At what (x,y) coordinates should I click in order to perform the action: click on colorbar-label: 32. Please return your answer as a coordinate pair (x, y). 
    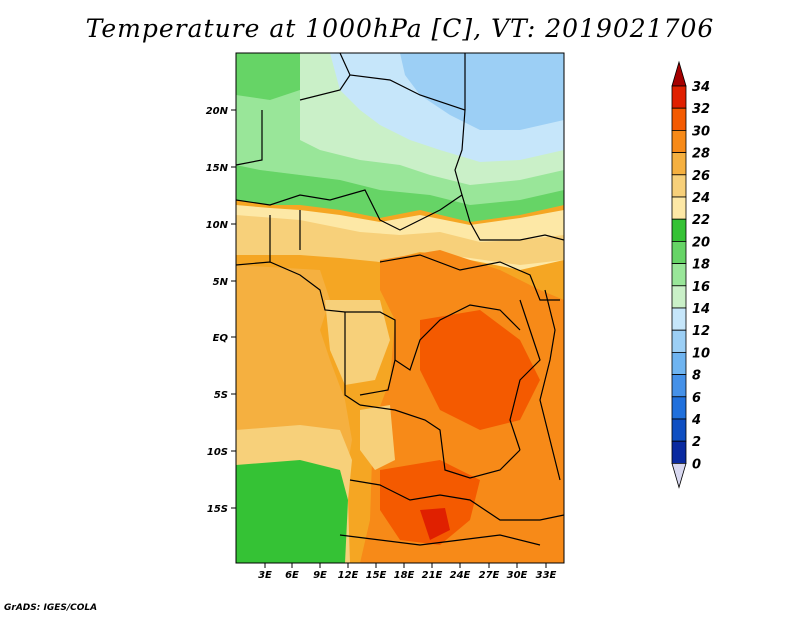
    Looking at the image, I should click on (701, 109).